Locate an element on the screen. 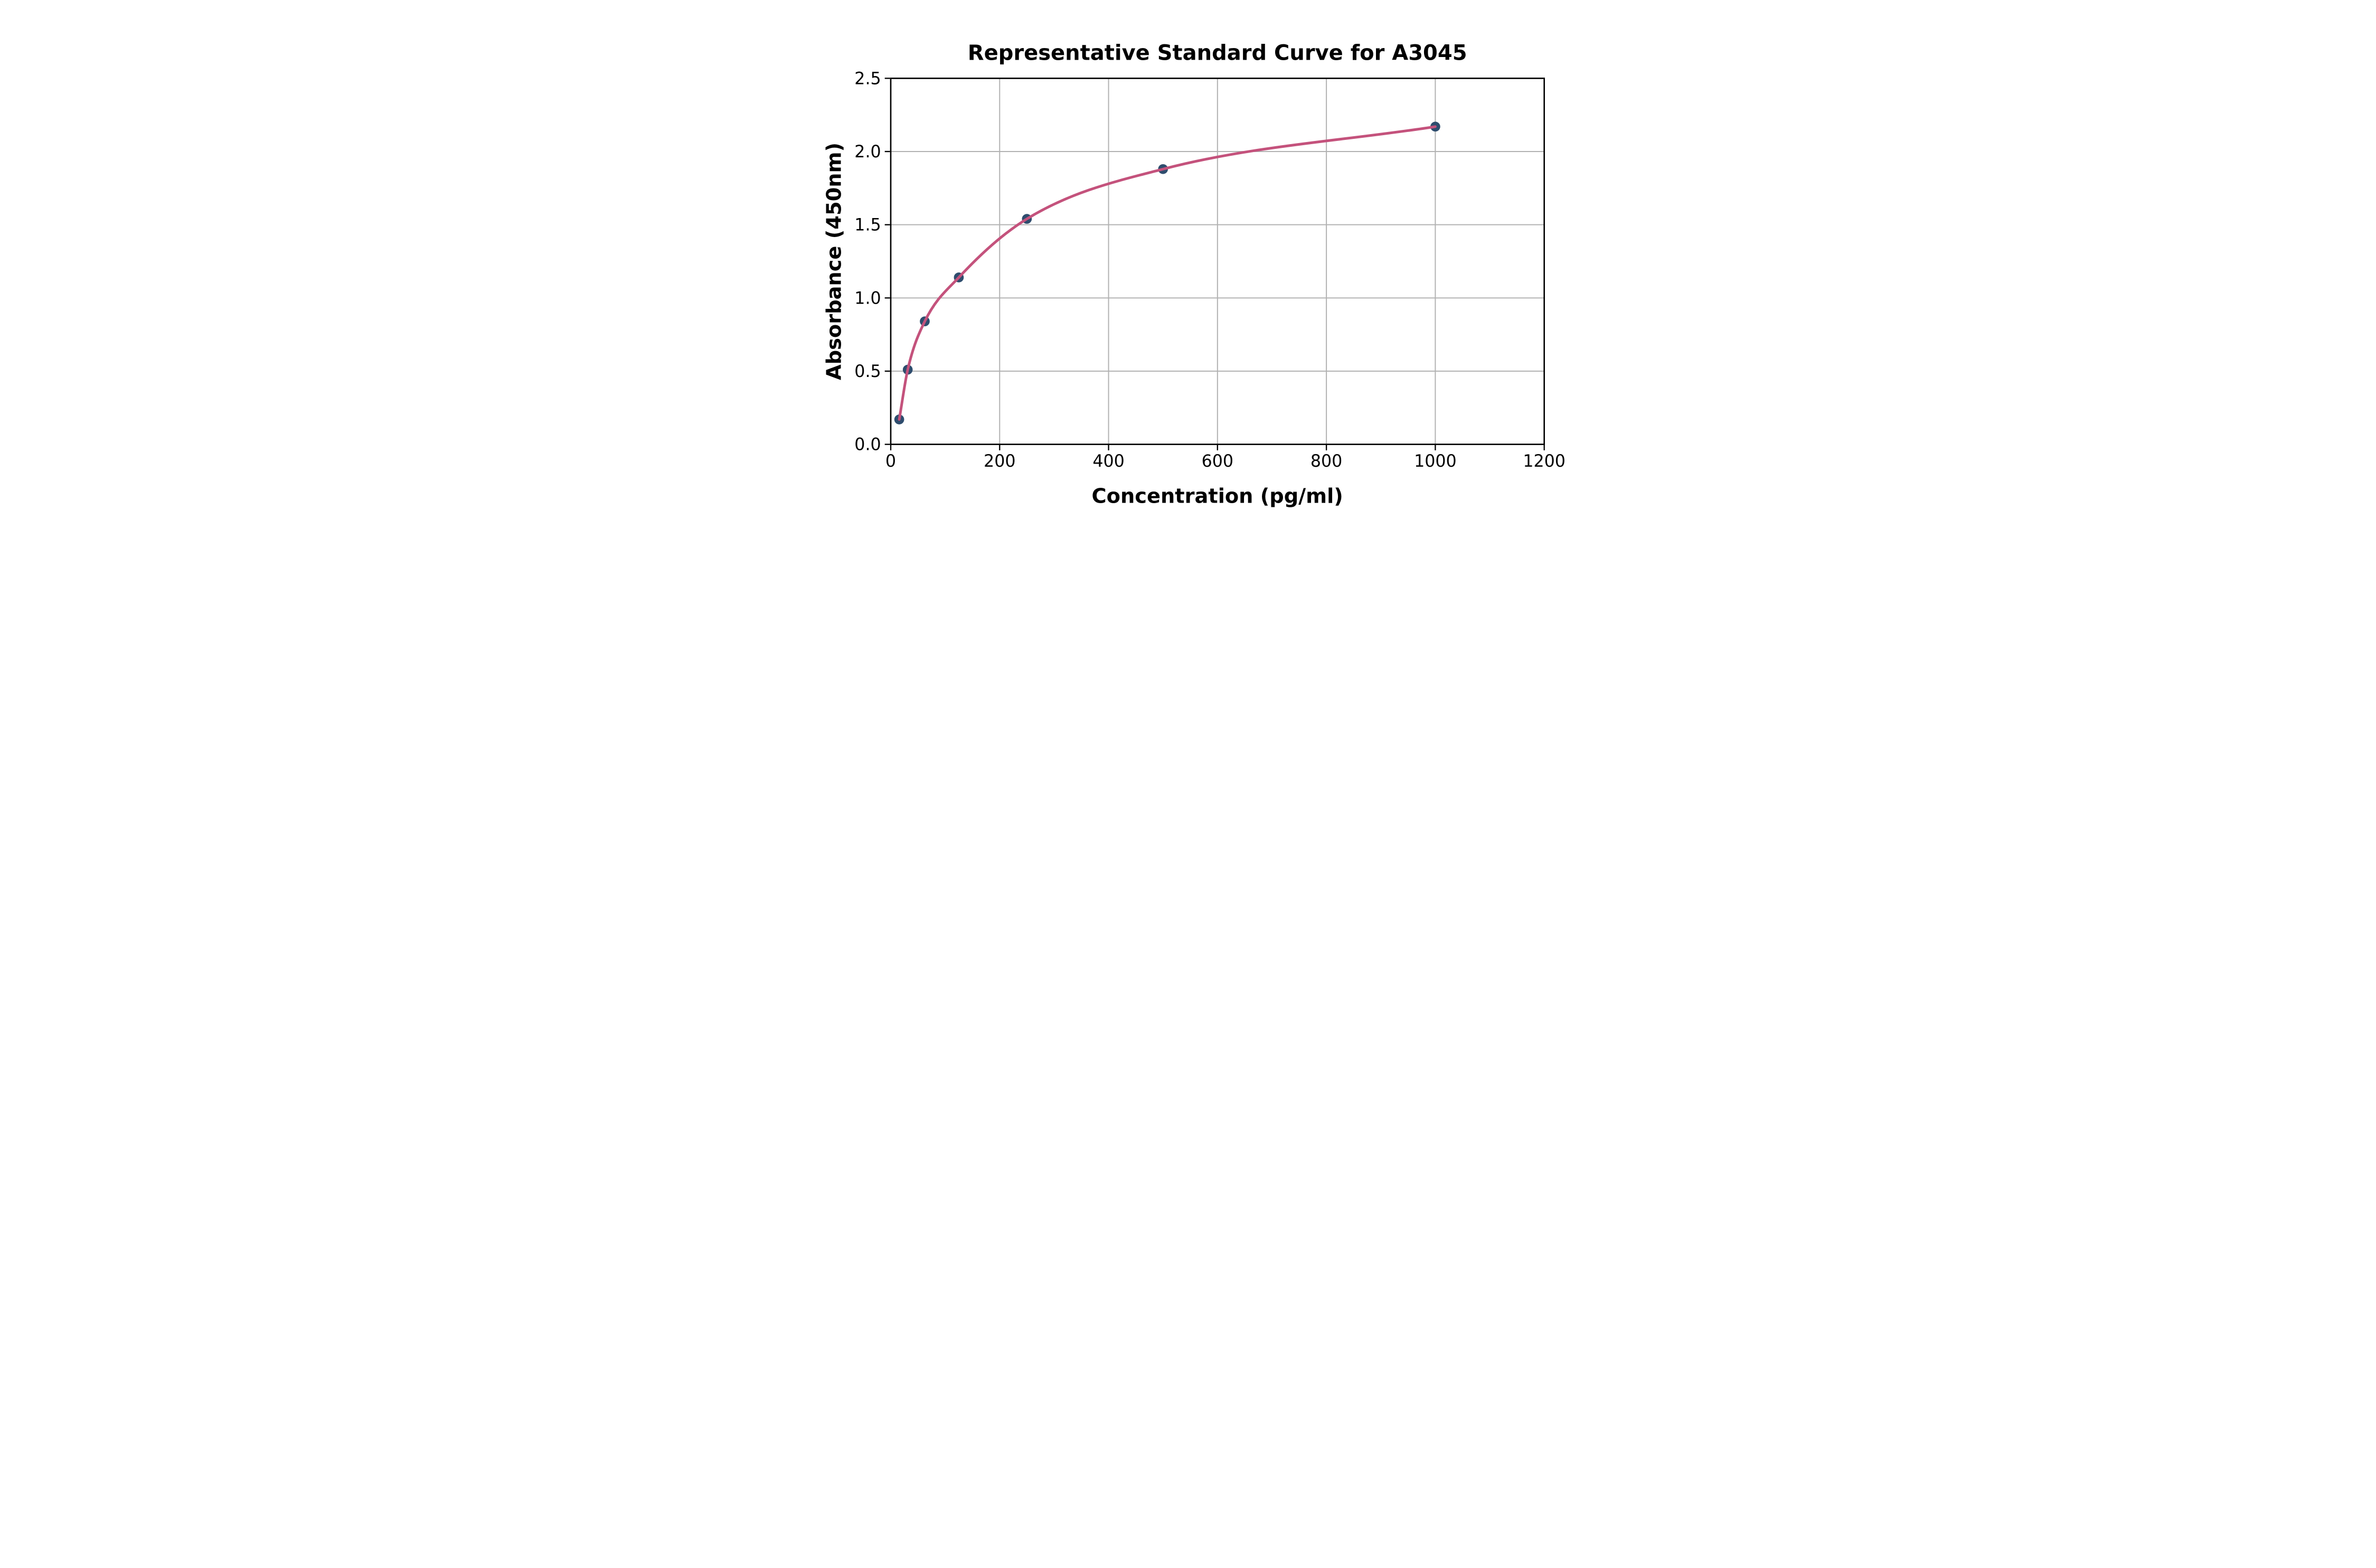 The width and height of the screenshot is (2376, 1568). x-tick-label: 1000 is located at coordinates (1435, 462).